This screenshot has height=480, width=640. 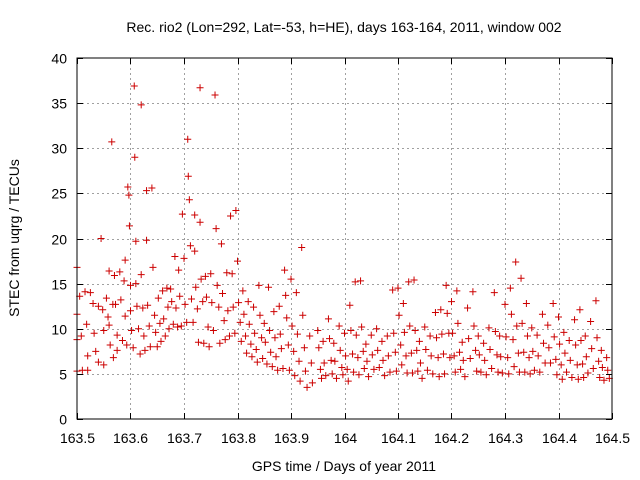 What do you see at coordinates (346, 438) in the screenshot?
I see `x-tick-label: 164` at bounding box center [346, 438].